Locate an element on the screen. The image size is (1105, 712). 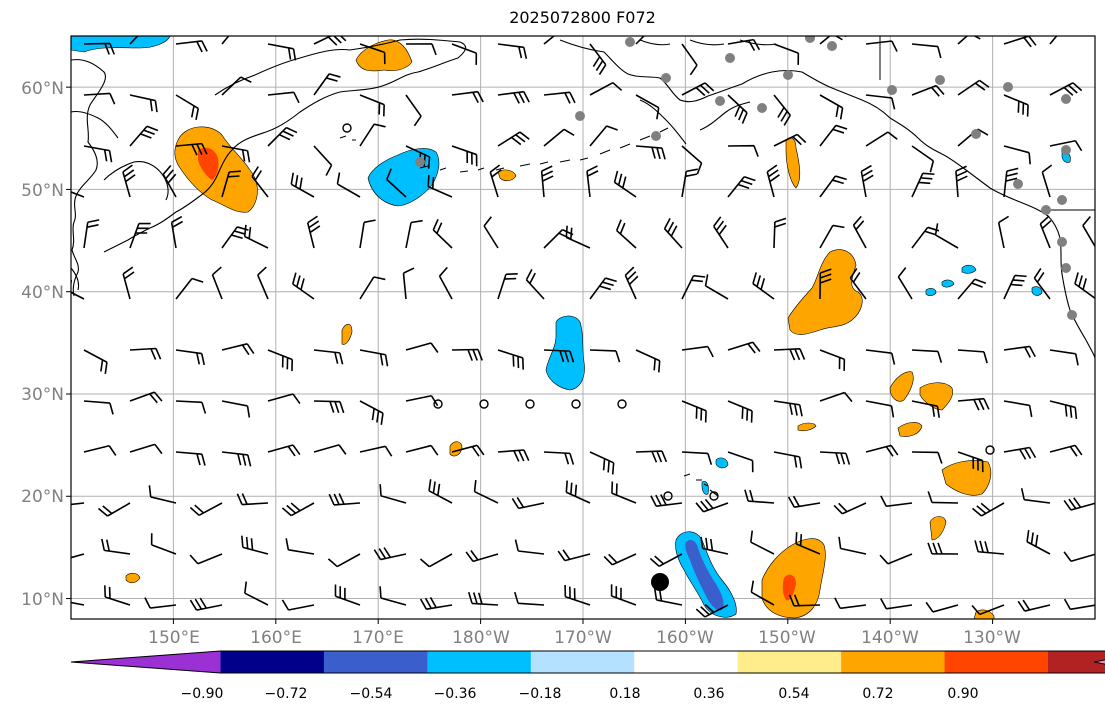
colorbar-segment is located at coordinates (686, 662).